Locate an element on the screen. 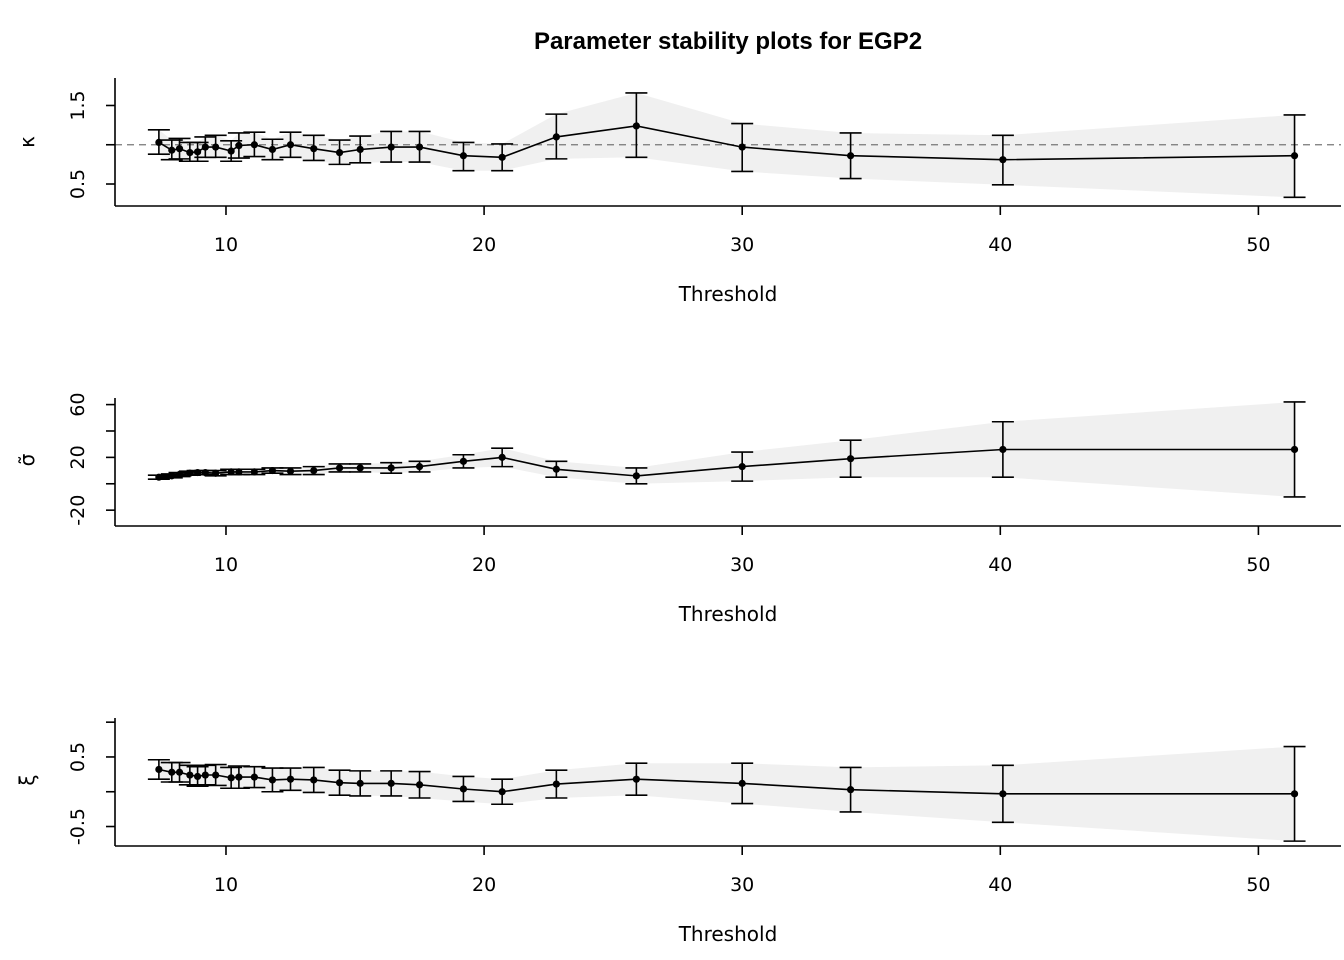 Image resolution: width=1344 pixels, height=960 pixels. y-axis-title: σ̃ is located at coordinates (27, 459).